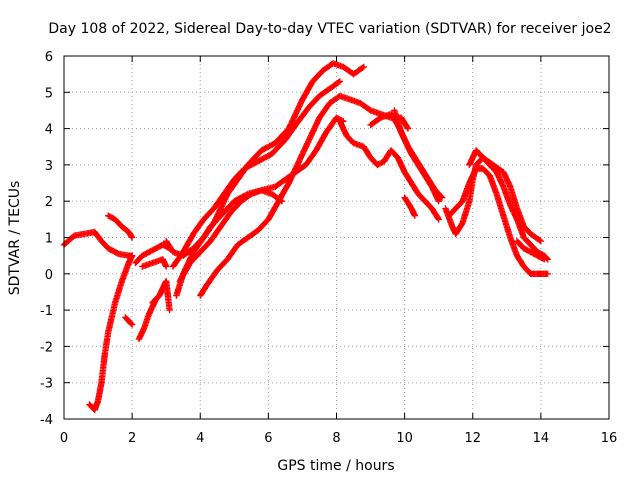 The width and height of the screenshot is (640, 480). Describe the element at coordinates (268, 438) in the screenshot. I see `x-tick-label: 6` at that location.